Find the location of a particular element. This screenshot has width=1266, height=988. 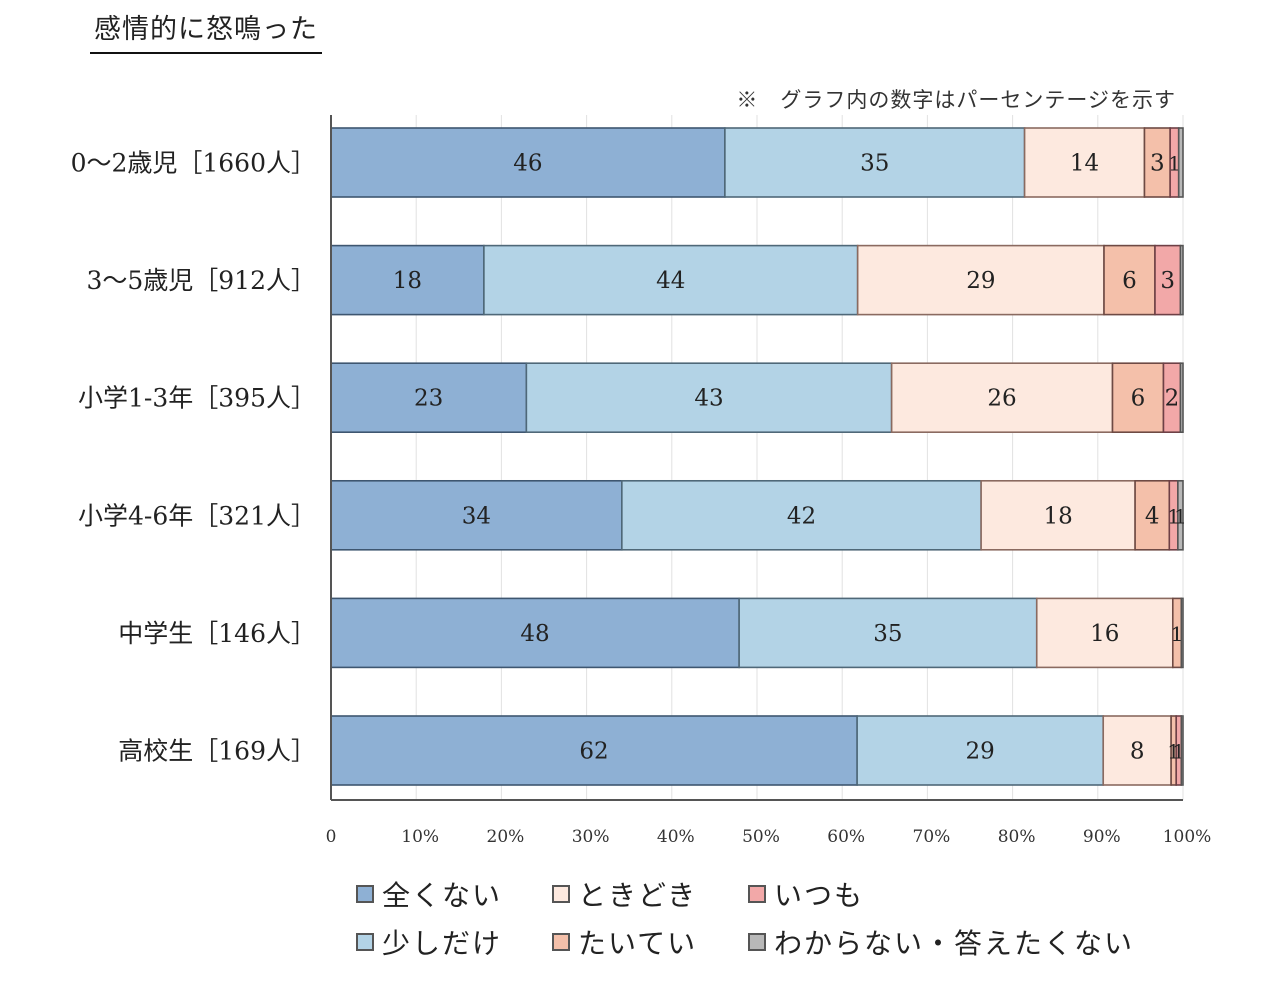

data-label: 26 is located at coordinates (1001, 399).